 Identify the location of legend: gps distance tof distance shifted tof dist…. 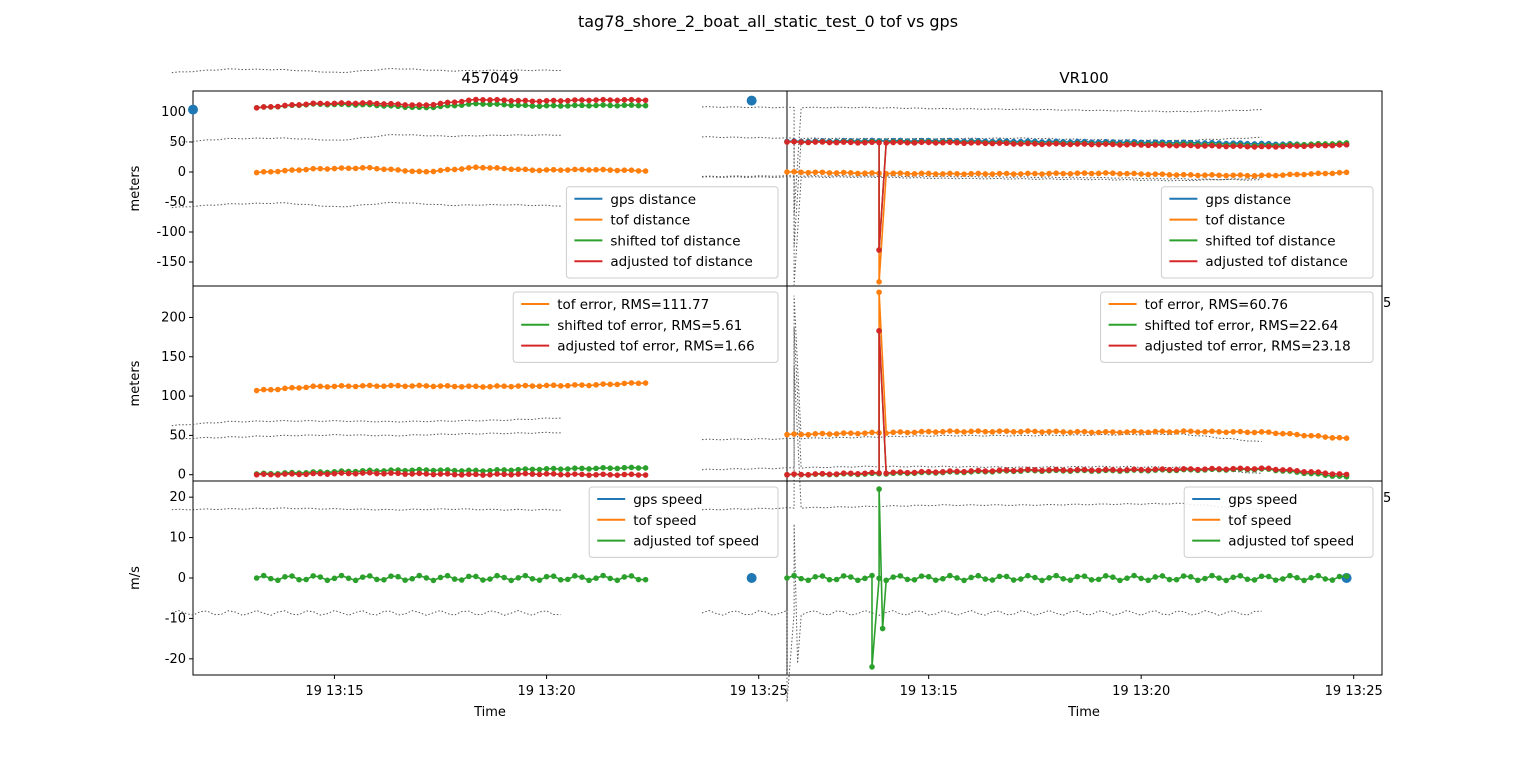
(672, 232).